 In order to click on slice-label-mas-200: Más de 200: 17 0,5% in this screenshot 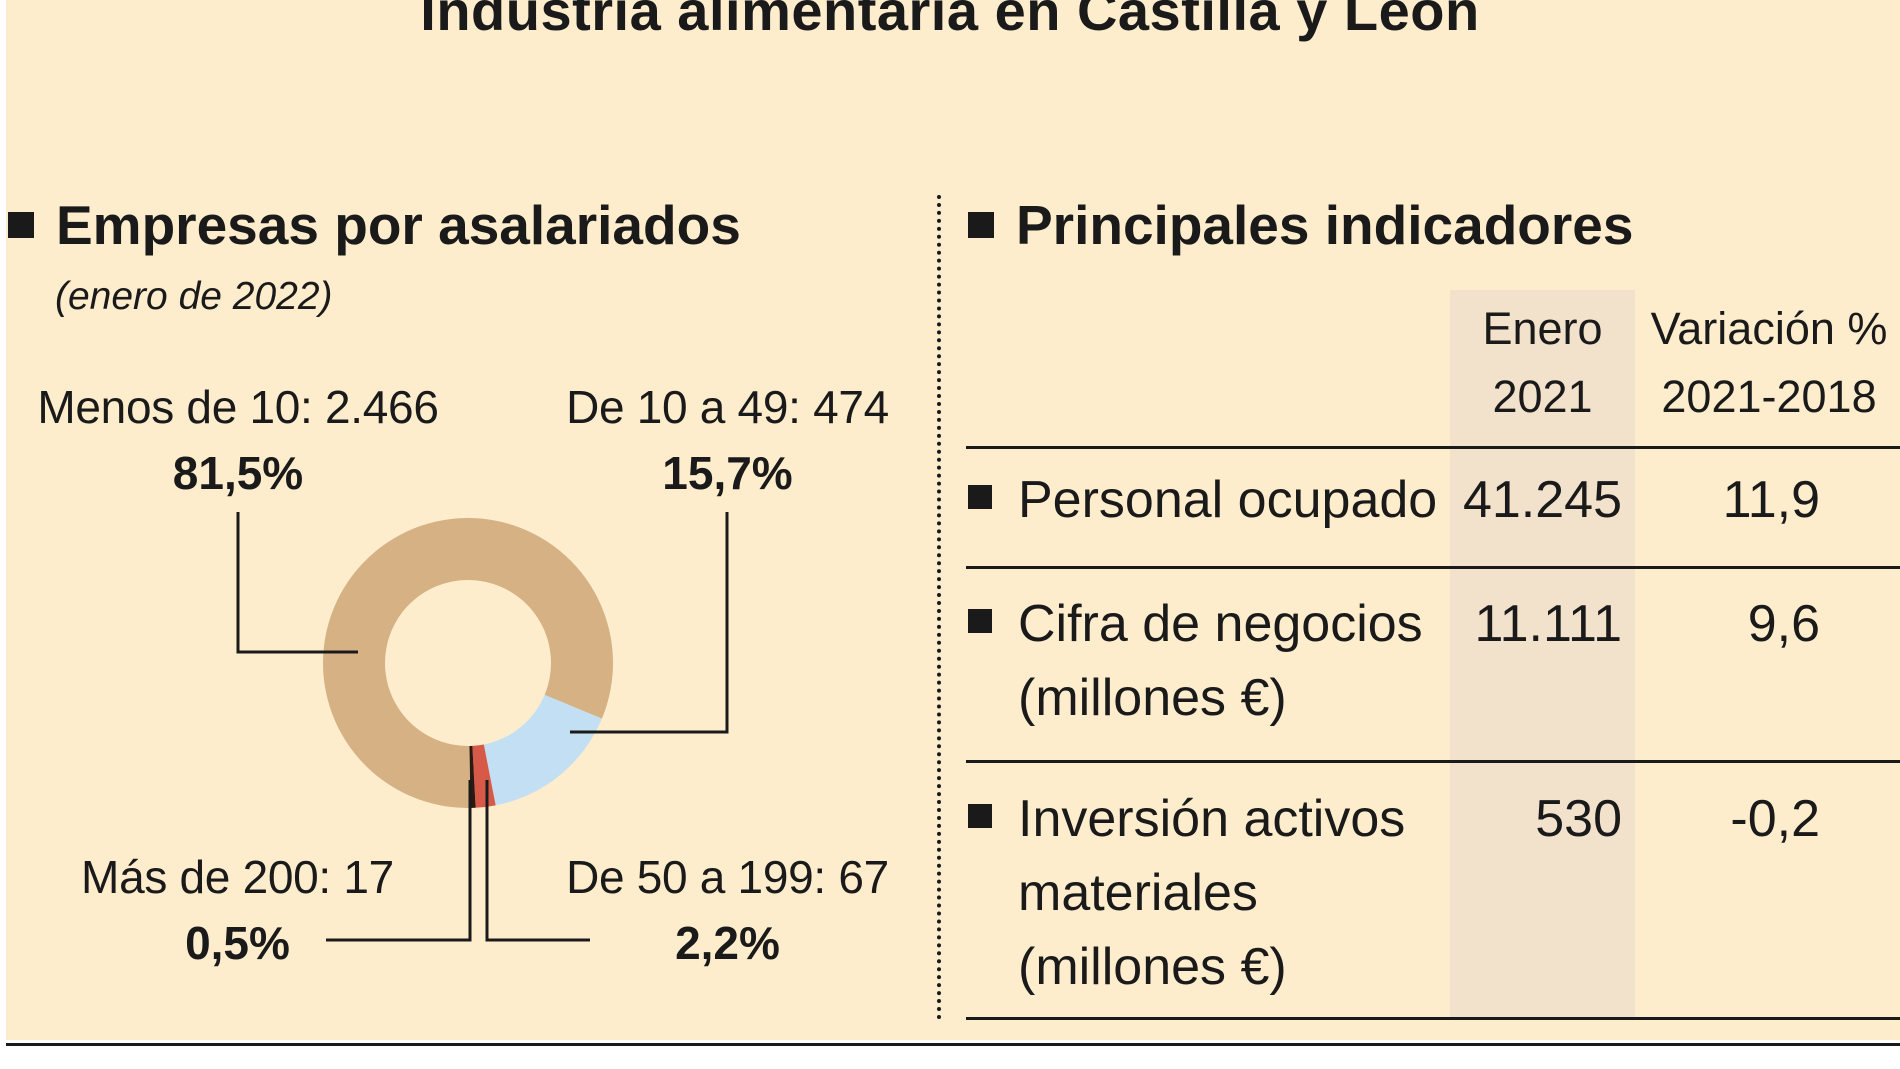, I will do `click(237, 910)`.